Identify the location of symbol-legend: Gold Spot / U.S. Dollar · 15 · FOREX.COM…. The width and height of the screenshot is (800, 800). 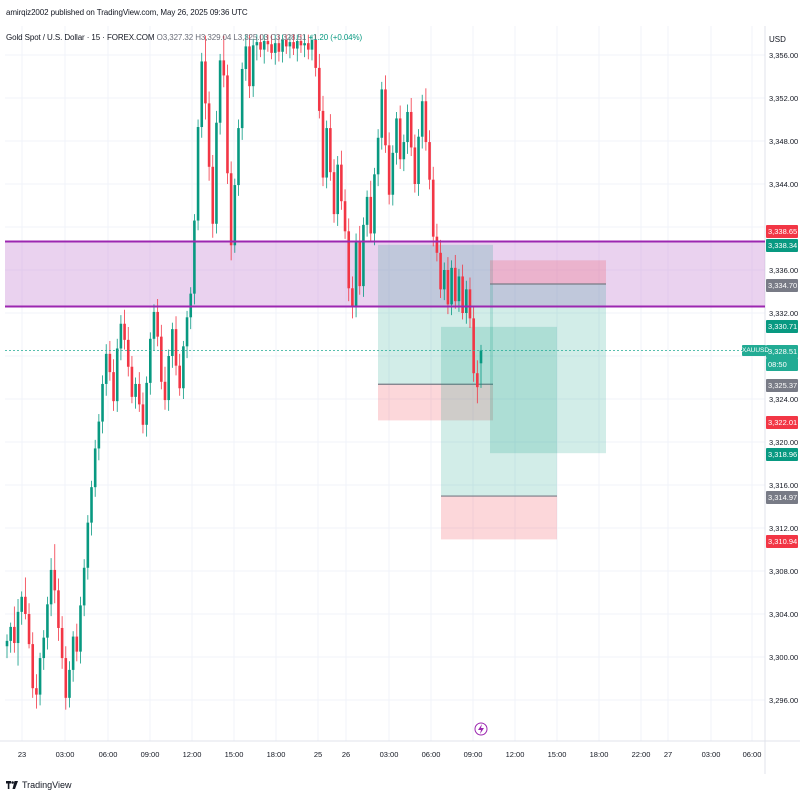
(184, 37).